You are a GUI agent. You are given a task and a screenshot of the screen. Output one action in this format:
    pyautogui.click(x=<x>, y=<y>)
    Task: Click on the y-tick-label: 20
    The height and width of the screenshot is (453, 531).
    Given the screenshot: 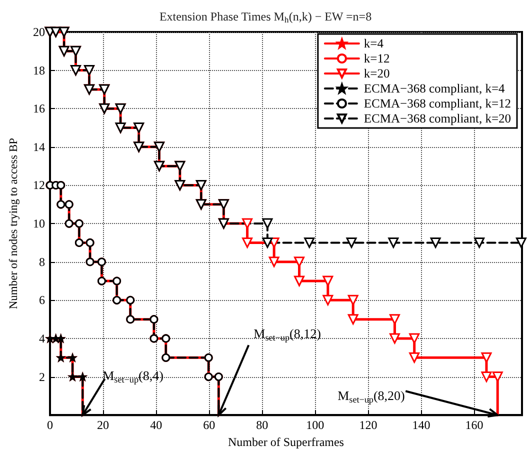 What is the action you would take?
    pyautogui.click(x=39, y=32)
    